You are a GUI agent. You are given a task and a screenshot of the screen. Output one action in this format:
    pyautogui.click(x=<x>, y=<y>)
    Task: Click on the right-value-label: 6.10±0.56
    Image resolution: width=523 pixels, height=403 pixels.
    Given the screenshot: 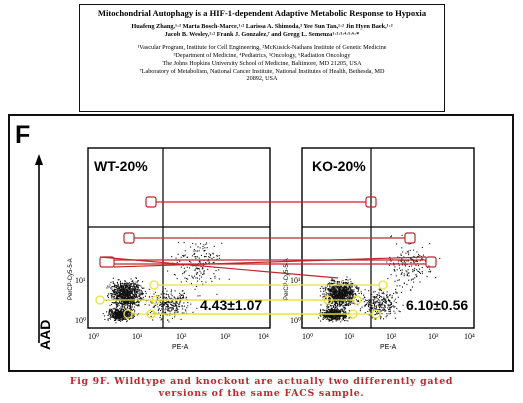 What is the action you would take?
    pyautogui.click(x=437, y=305)
    